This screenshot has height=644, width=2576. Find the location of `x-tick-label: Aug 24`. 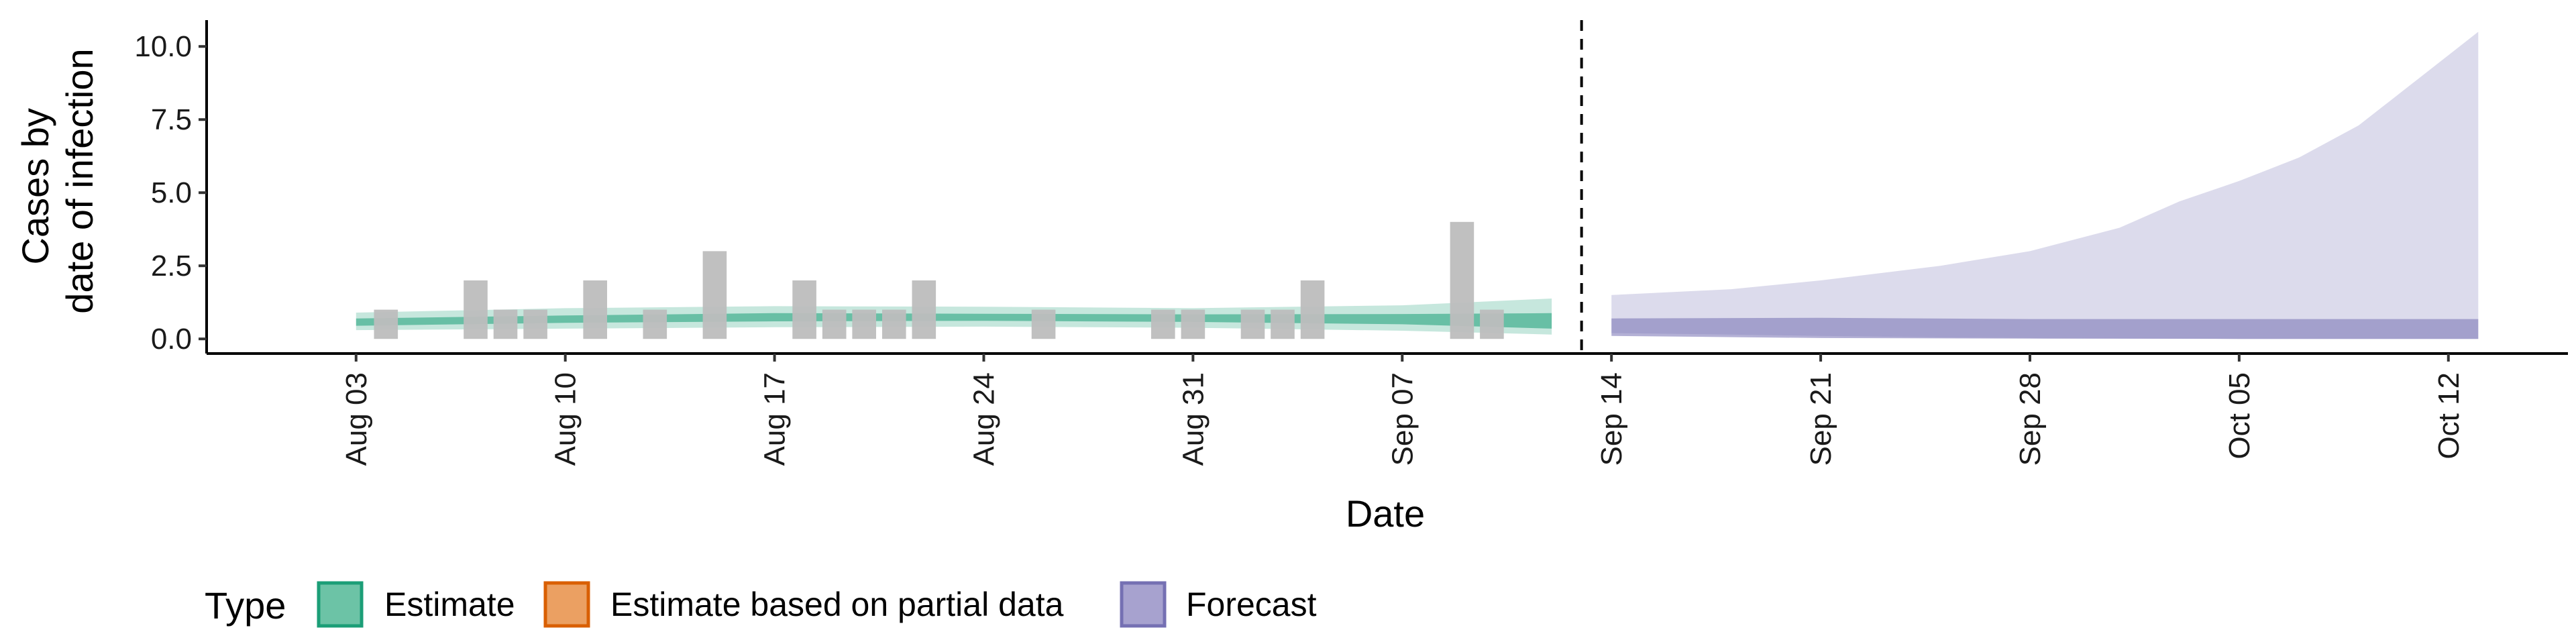

x-tick-label: Aug 24 is located at coordinates (984, 419).